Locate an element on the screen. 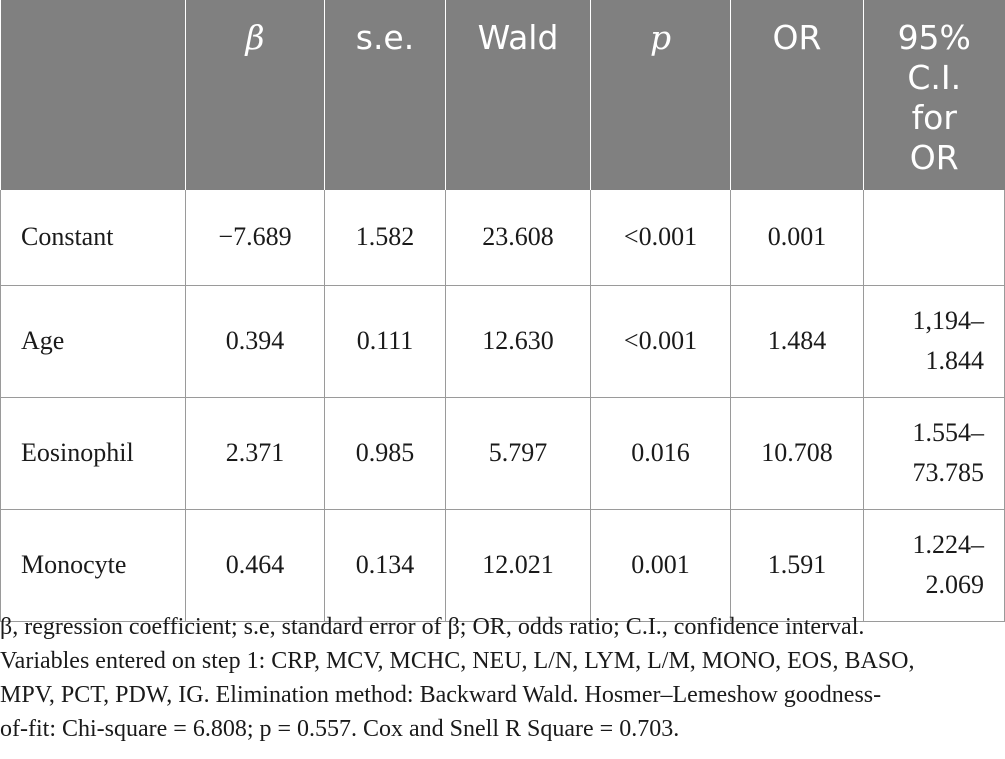 This screenshot has height=759, width=1005. ci-upper: 1.844 is located at coordinates (955, 360).